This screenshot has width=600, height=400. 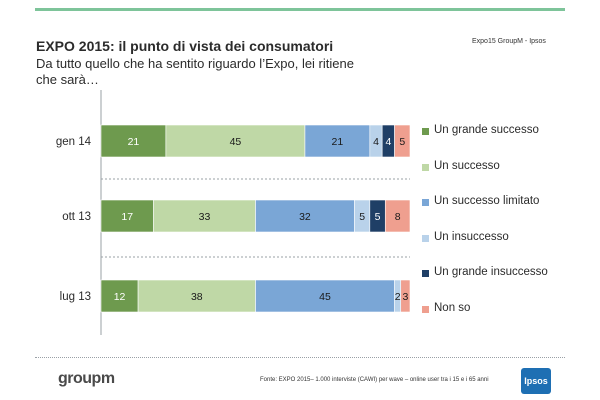 I want to click on source-label-top: Expo15 GroupM - Ipsos, so click(x=509, y=41).